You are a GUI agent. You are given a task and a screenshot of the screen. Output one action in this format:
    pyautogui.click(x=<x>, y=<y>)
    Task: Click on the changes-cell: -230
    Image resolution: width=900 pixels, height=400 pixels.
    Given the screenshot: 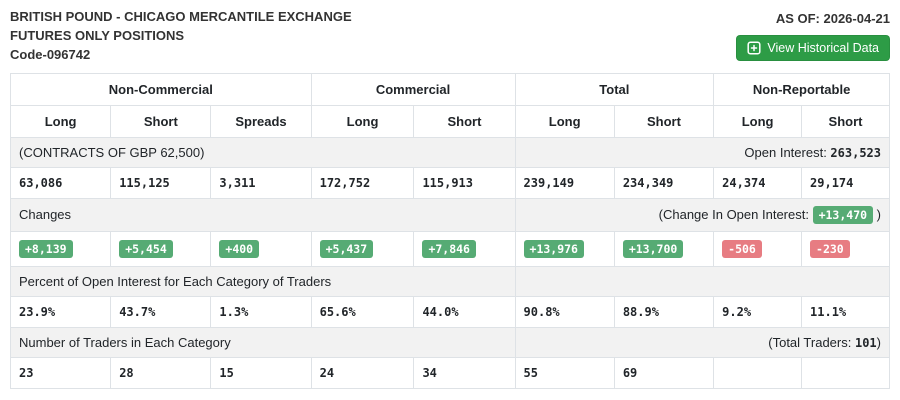 What is the action you would take?
    pyautogui.click(x=845, y=248)
    